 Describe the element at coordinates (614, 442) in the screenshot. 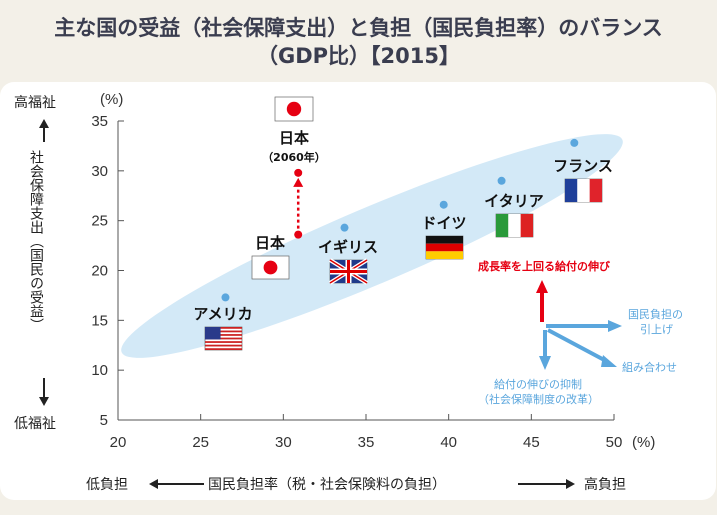

I see `x-tick-label: 50` at that location.